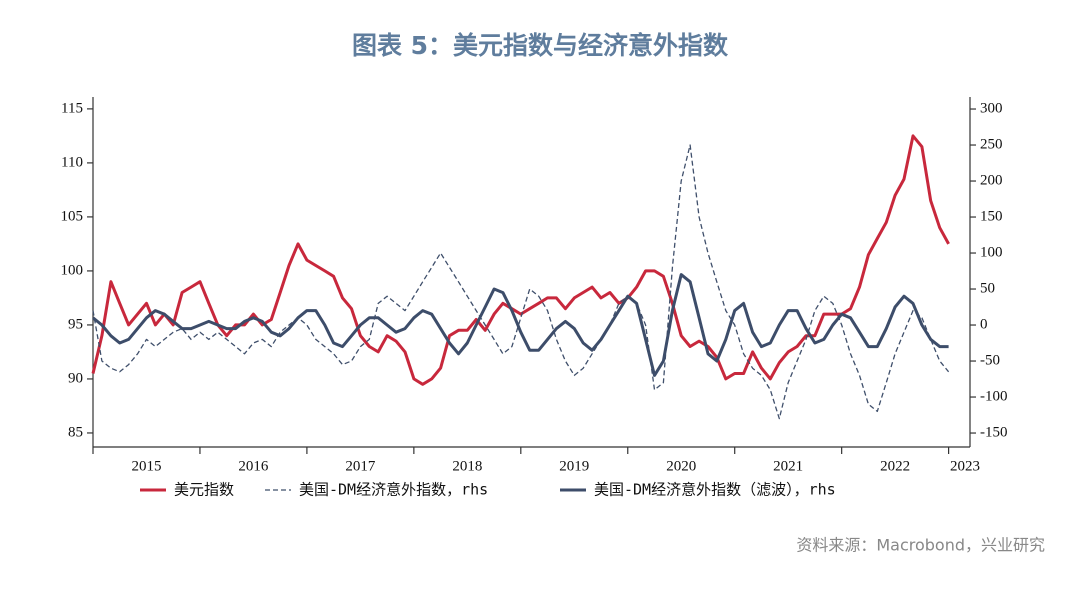 The width and height of the screenshot is (1080, 598). Describe the element at coordinates (991, 180) in the screenshot. I see `y2-tick-label: 200` at that location.